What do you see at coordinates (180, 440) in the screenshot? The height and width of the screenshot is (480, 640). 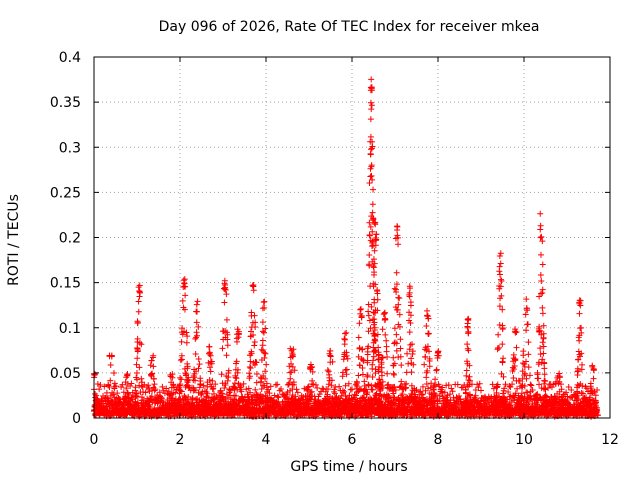 I see `x-tick-label: 2` at bounding box center [180, 440].